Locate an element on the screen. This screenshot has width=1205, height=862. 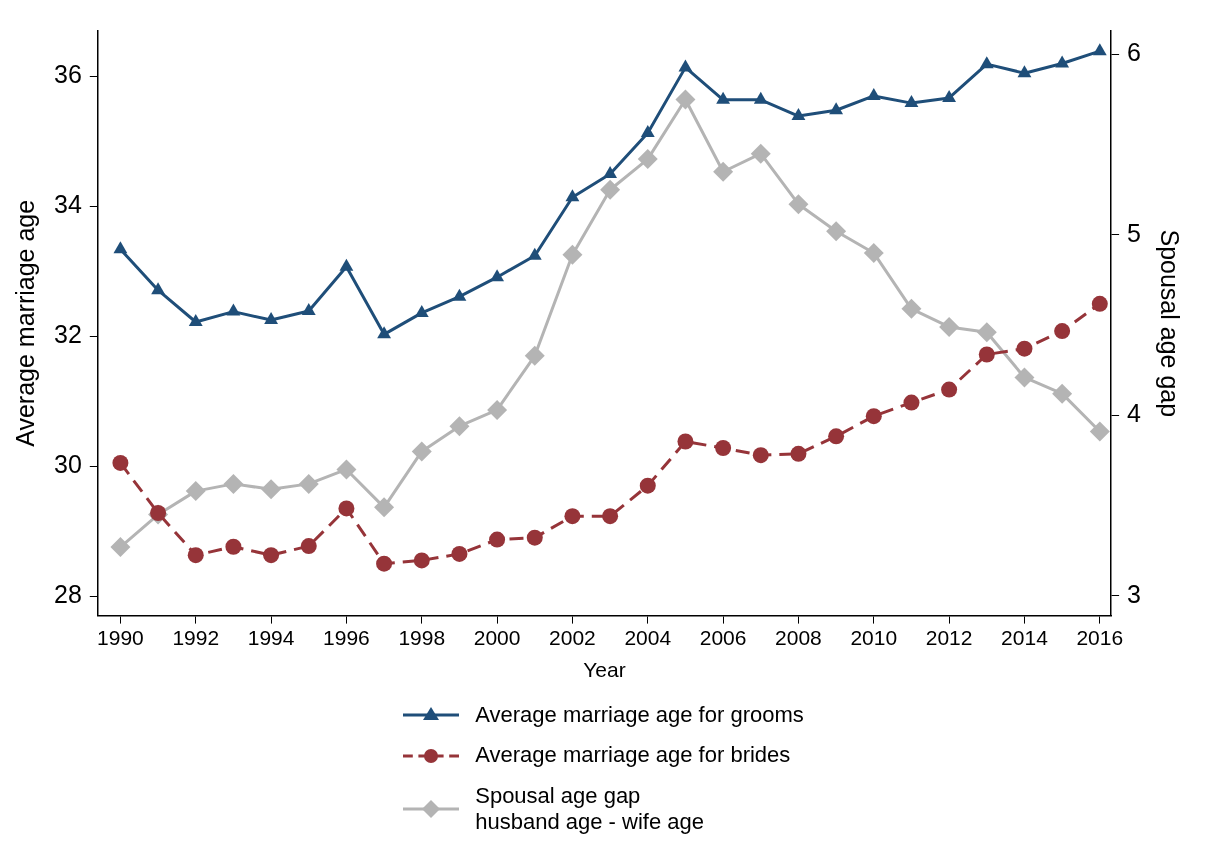
x-tick-label: 2014 is located at coordinates (1025, 637).